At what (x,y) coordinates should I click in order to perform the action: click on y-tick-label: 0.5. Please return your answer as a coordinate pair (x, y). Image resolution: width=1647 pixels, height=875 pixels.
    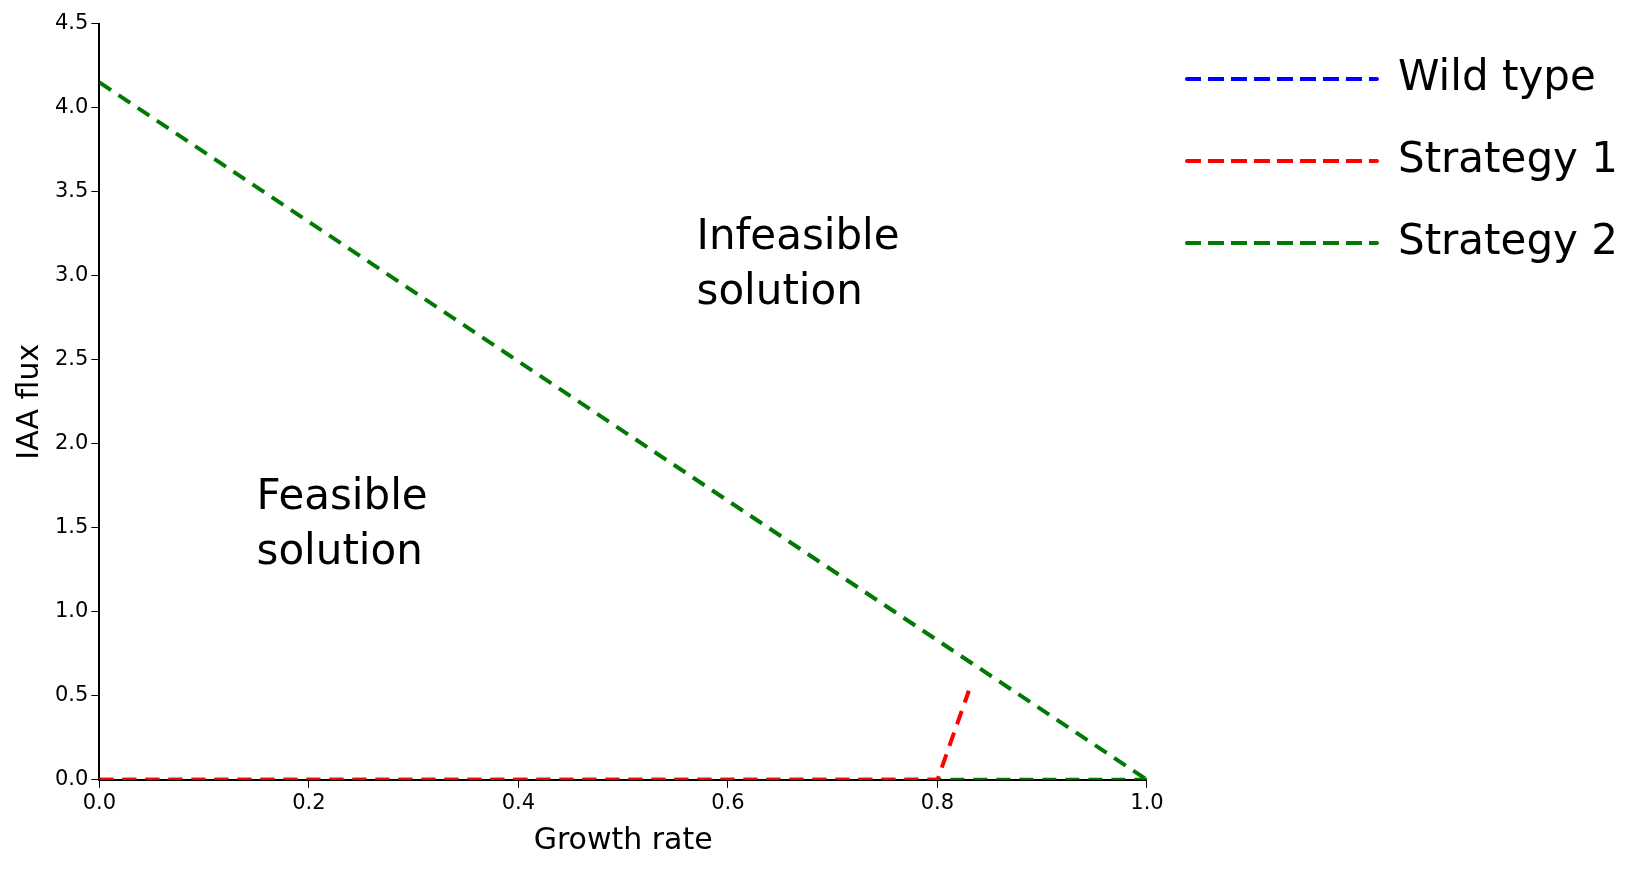
    Looking at the image, I should click on (71, 694).